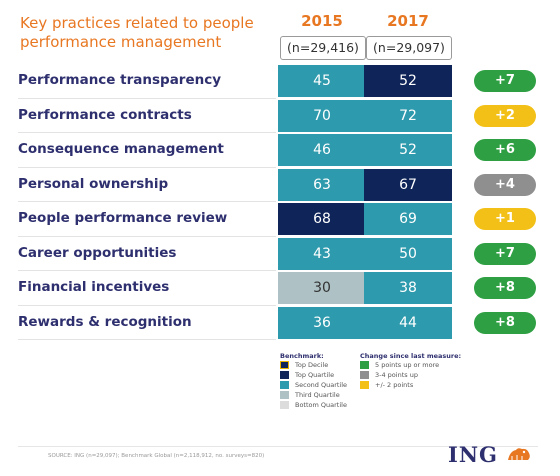 The height and width of the screenshot is (476, 560). What do you see at coordinates (505, 184) in the screenshot?
I see `change-badge: +4` at bounding box center [505, 184].